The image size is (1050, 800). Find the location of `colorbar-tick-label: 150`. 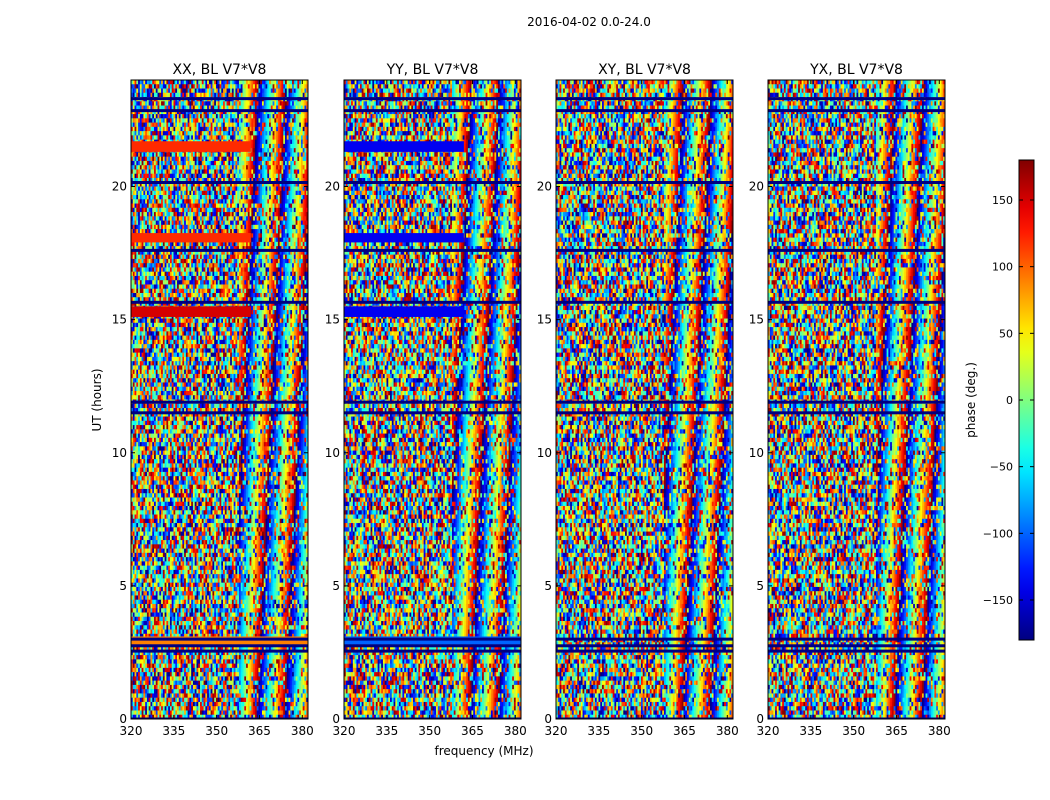

colorbar-tick-label: 150 is located at coordinates (1002, 200).